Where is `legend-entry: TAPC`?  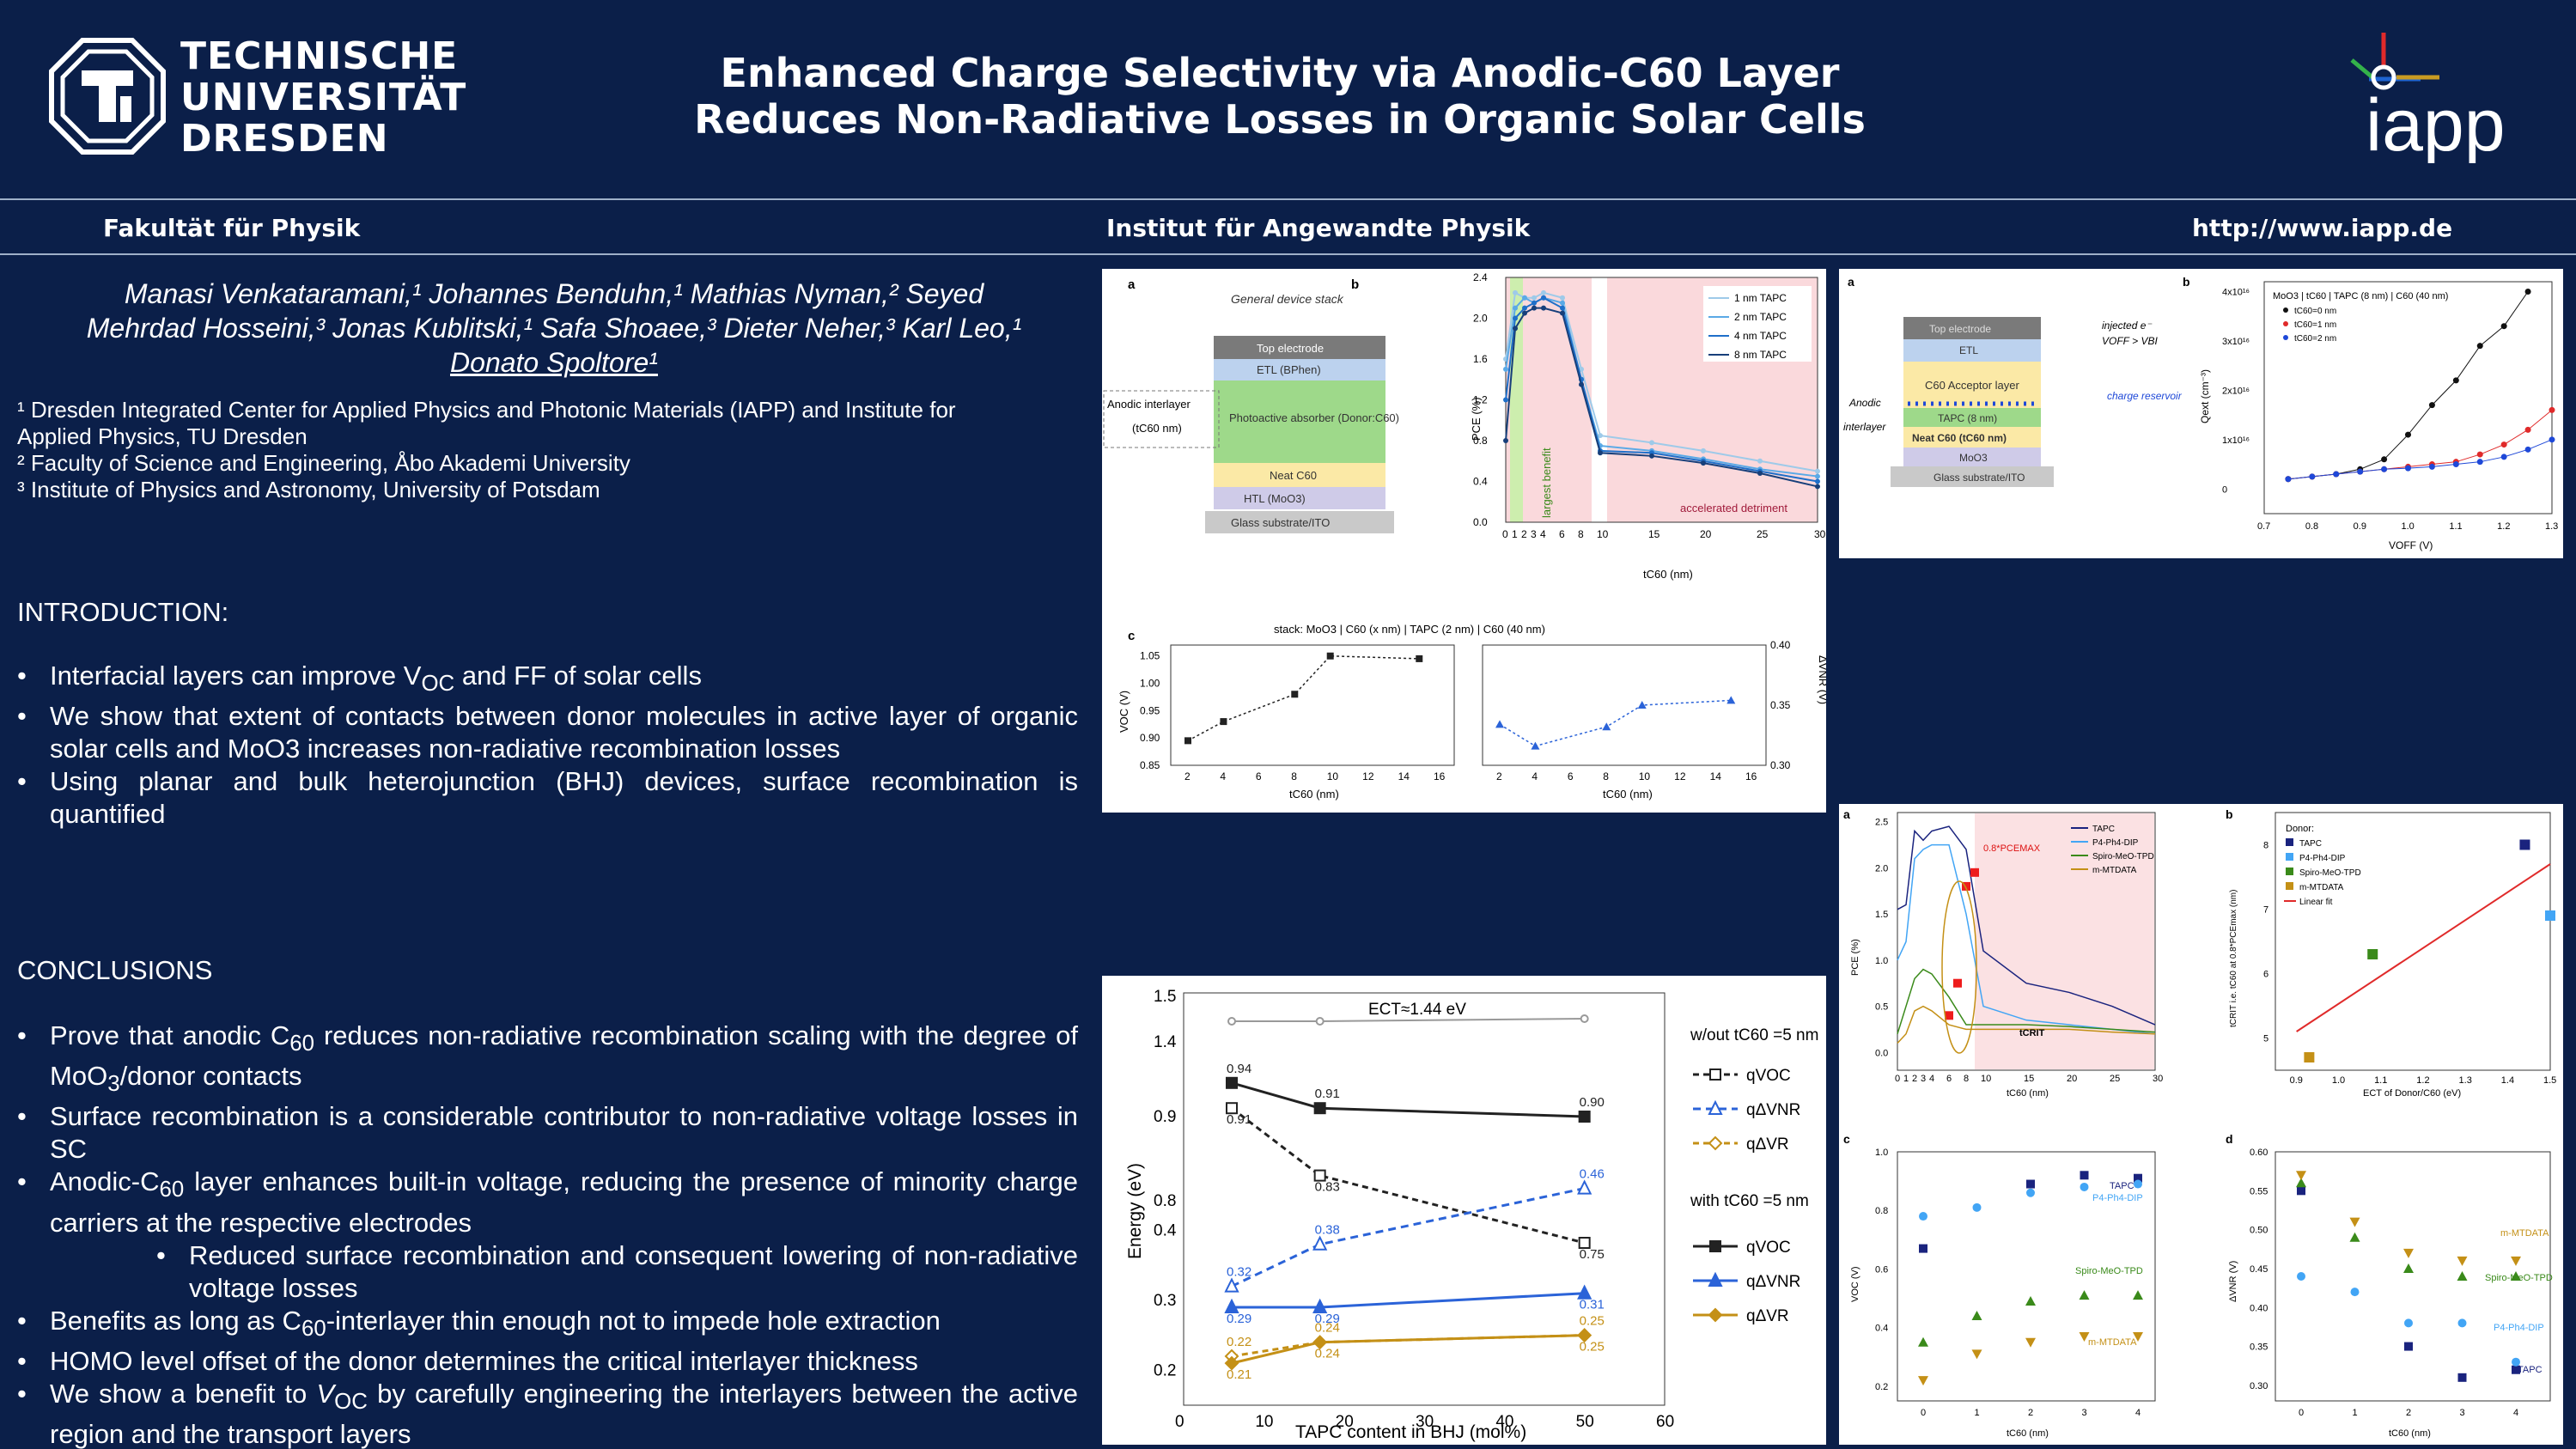
legend-entry: TAPC is located at coordinates (2103, 829).